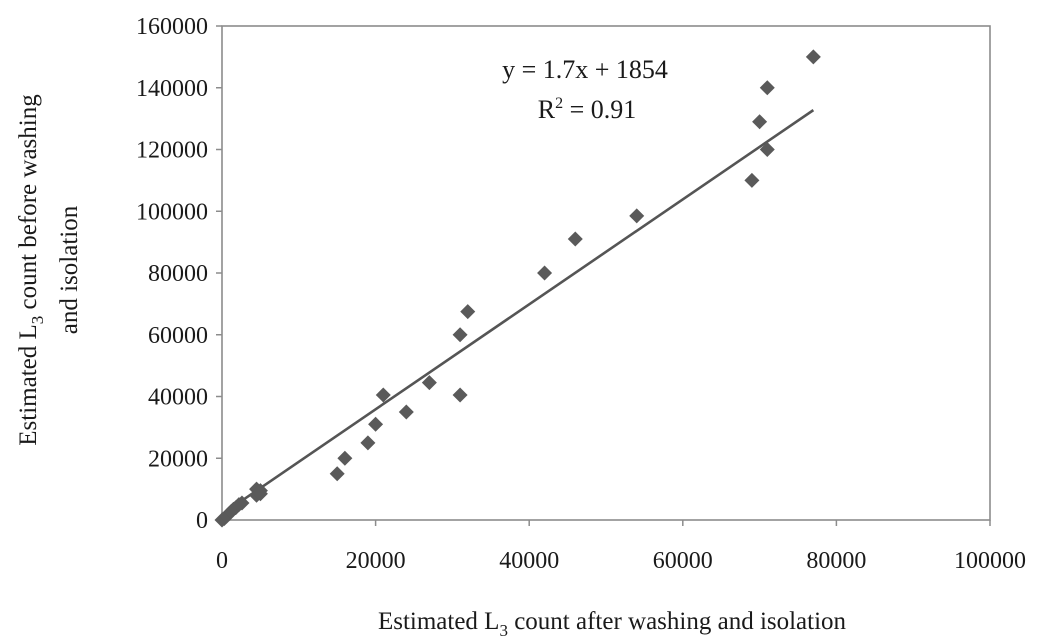 Image resolution: width=1041 pixels, height=639 pixels. What do you see at coordinates (172, 89) in the screenshot?
I see `y-tick-label: 140000` at bounding box center [172, 89].